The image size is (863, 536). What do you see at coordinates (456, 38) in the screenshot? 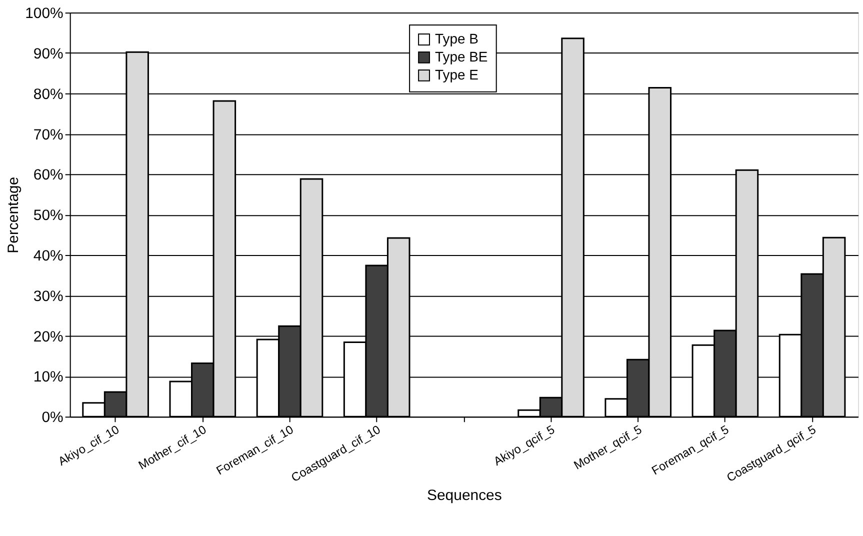
I see `legend-label: Type B` at bounding box center [456, 38].